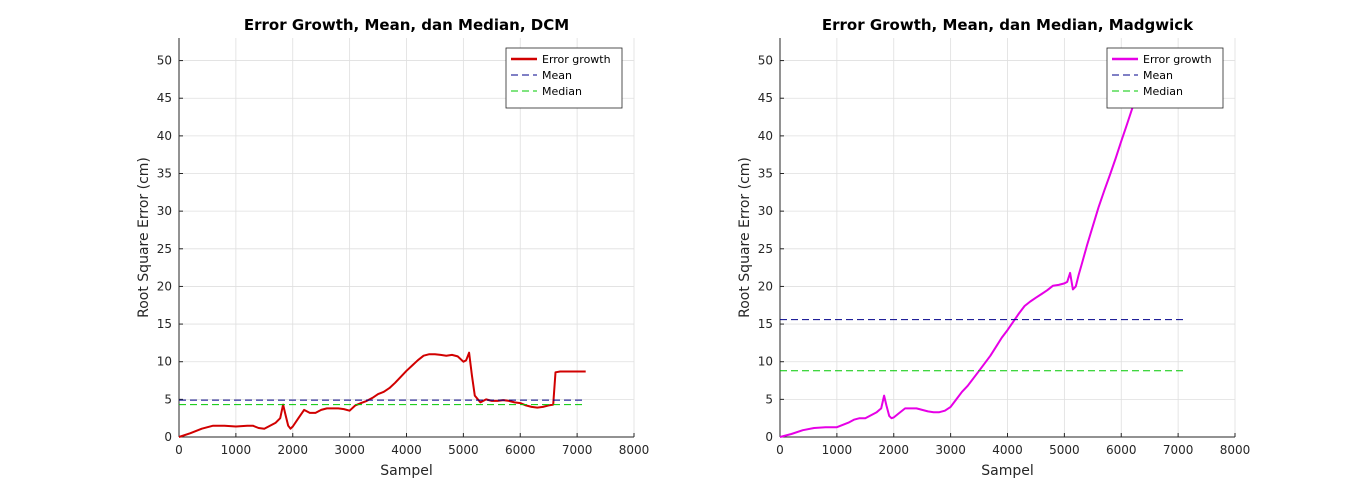 The width and height of the screenshot is (1366, 491). What do you see at coordinates (406, 25) in the screenshot?
I see `chart-title: Error Growth, Mean, dan Median, DCM` at bounding box center [406, 25].